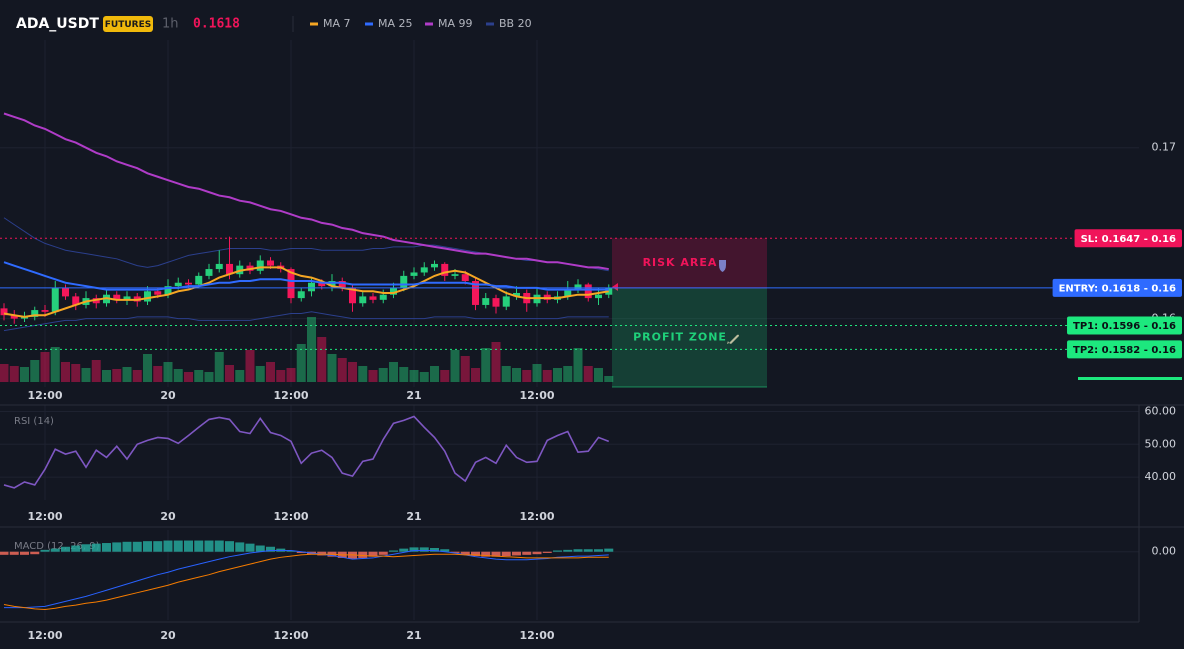  What do you see at coordinates (306, 191) in the screenshot?
I see `moving-average` at bounding box center [306, 191].